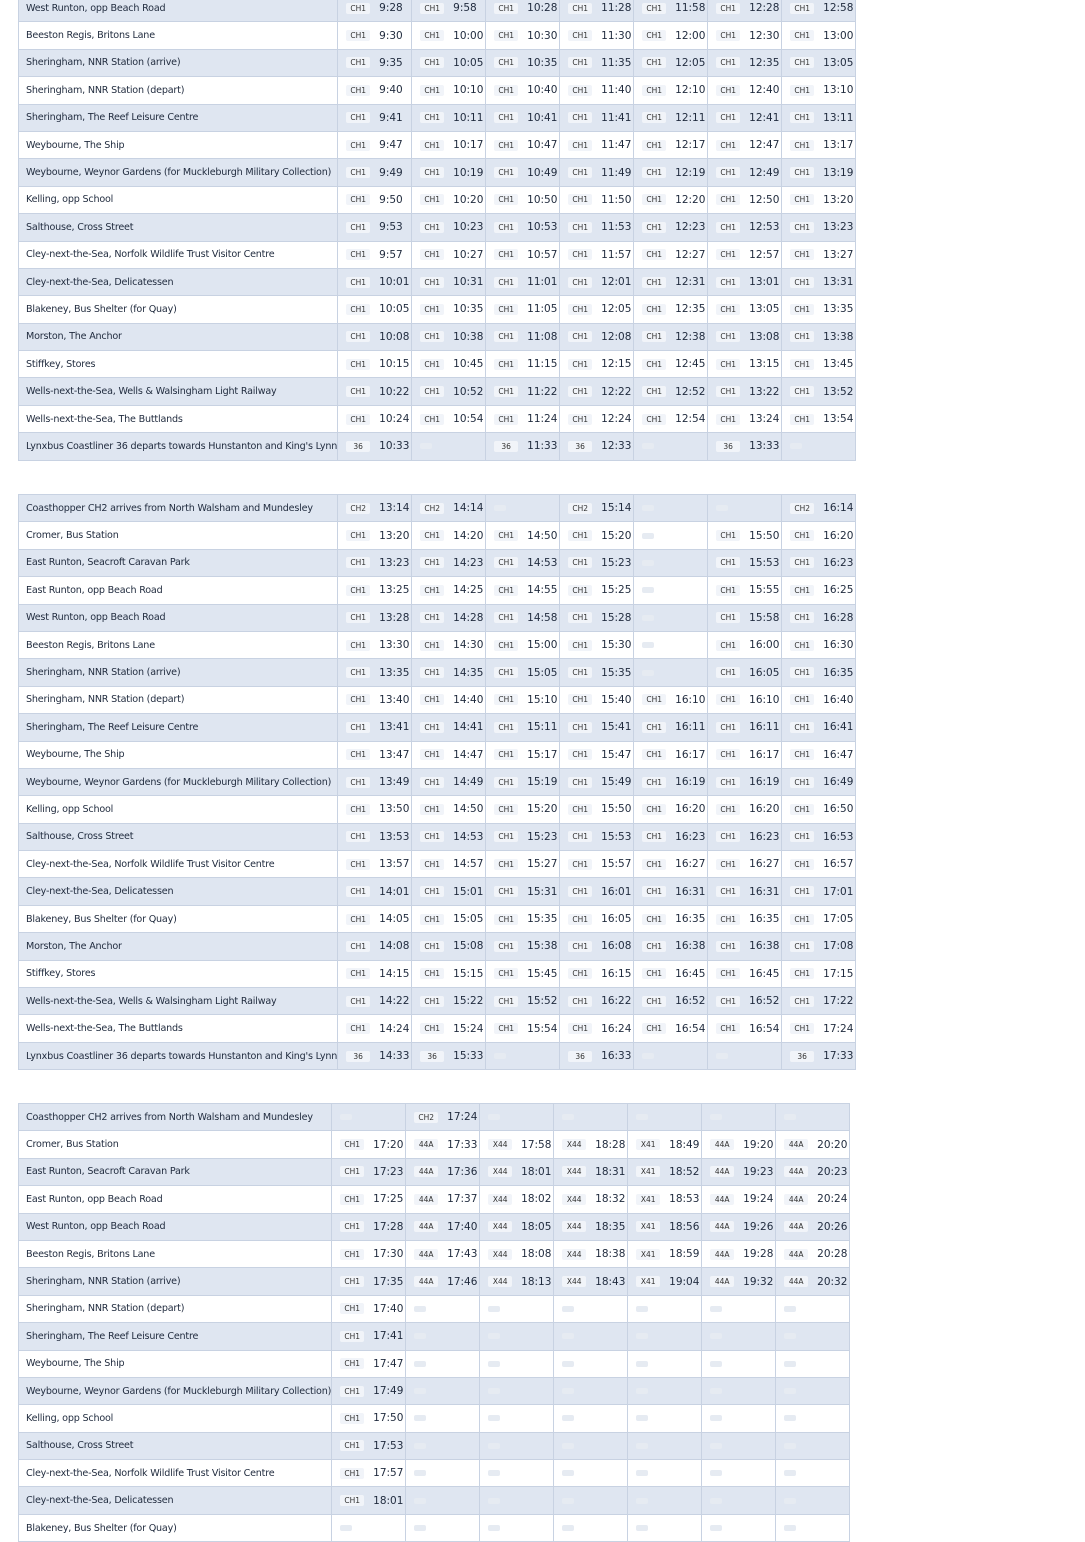  What do you see at coordinates (745, 117) in the screenshot?
I see `time-cell: CH1 12:41` at bounding box center [745, 117].